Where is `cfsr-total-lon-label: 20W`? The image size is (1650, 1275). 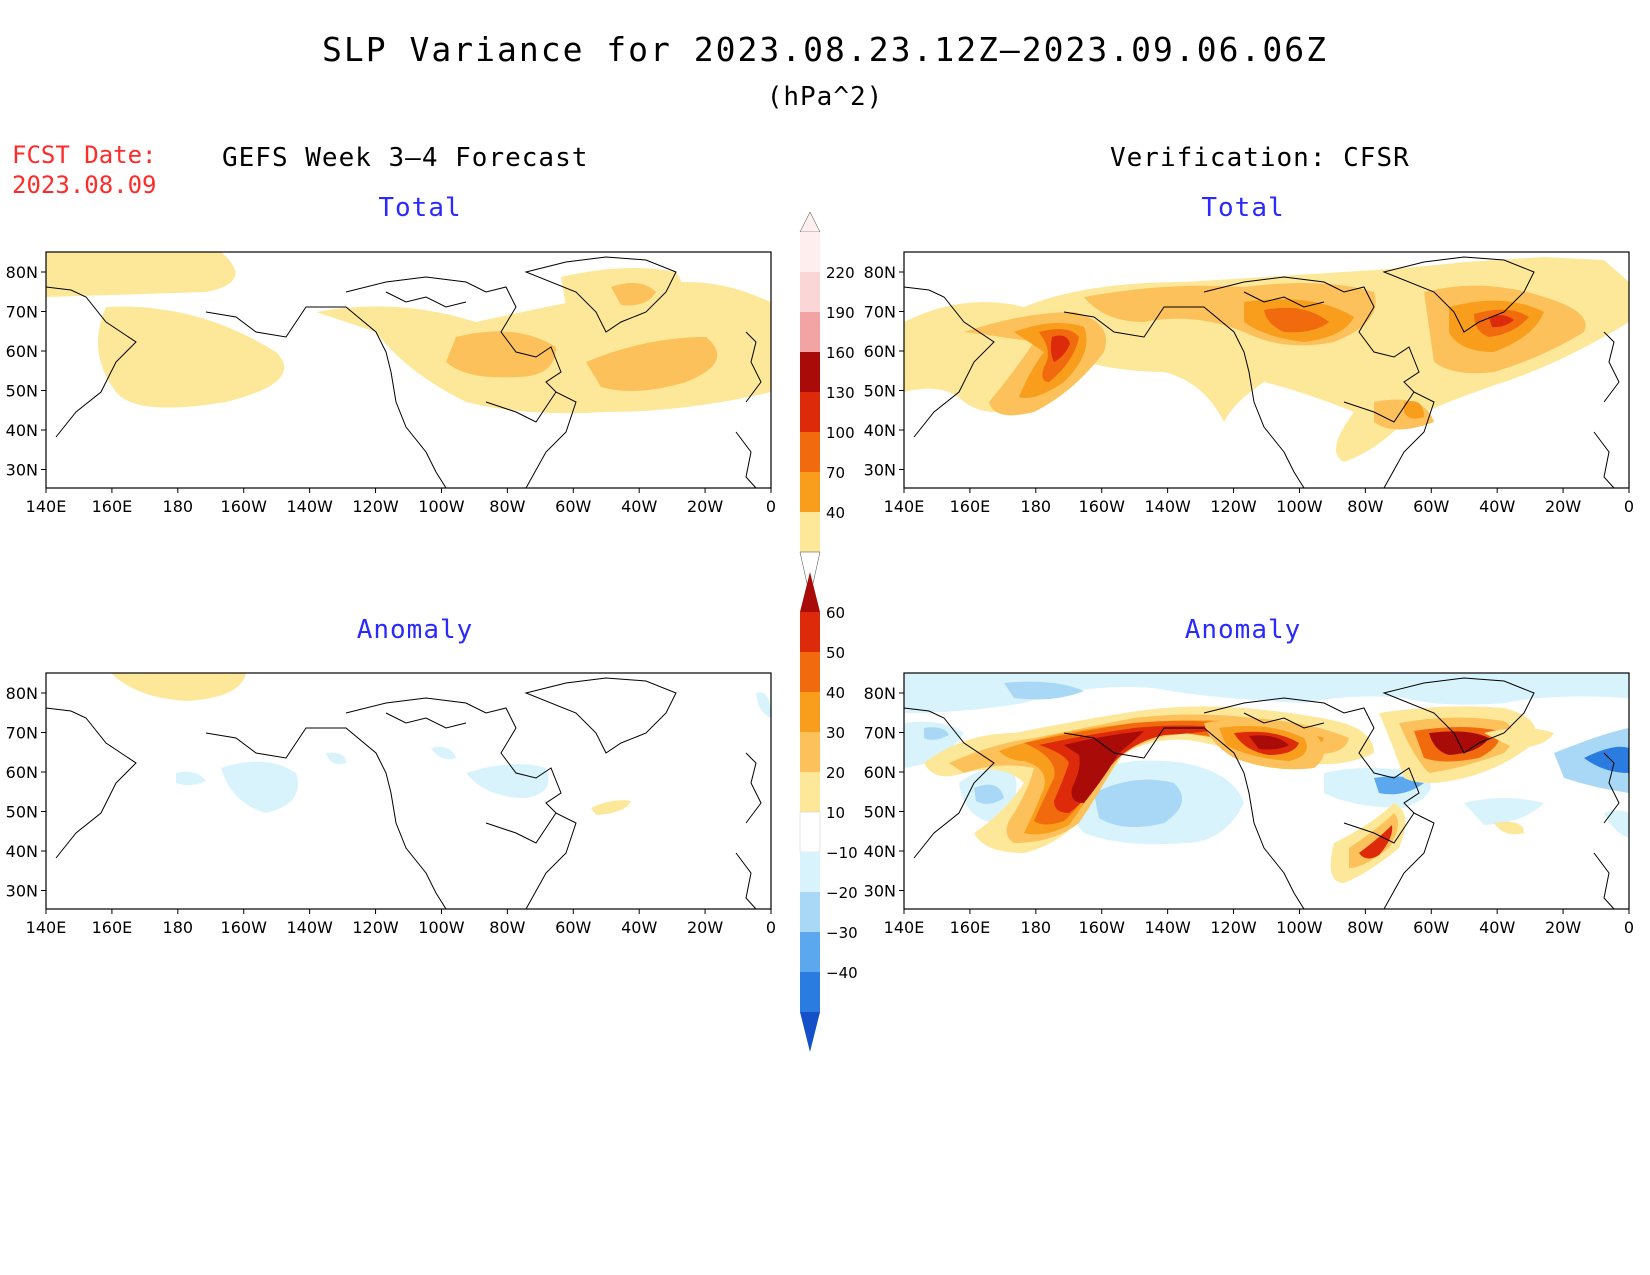
cfsr-total-lon-label: 20W is located at coordinates (1563, 506).